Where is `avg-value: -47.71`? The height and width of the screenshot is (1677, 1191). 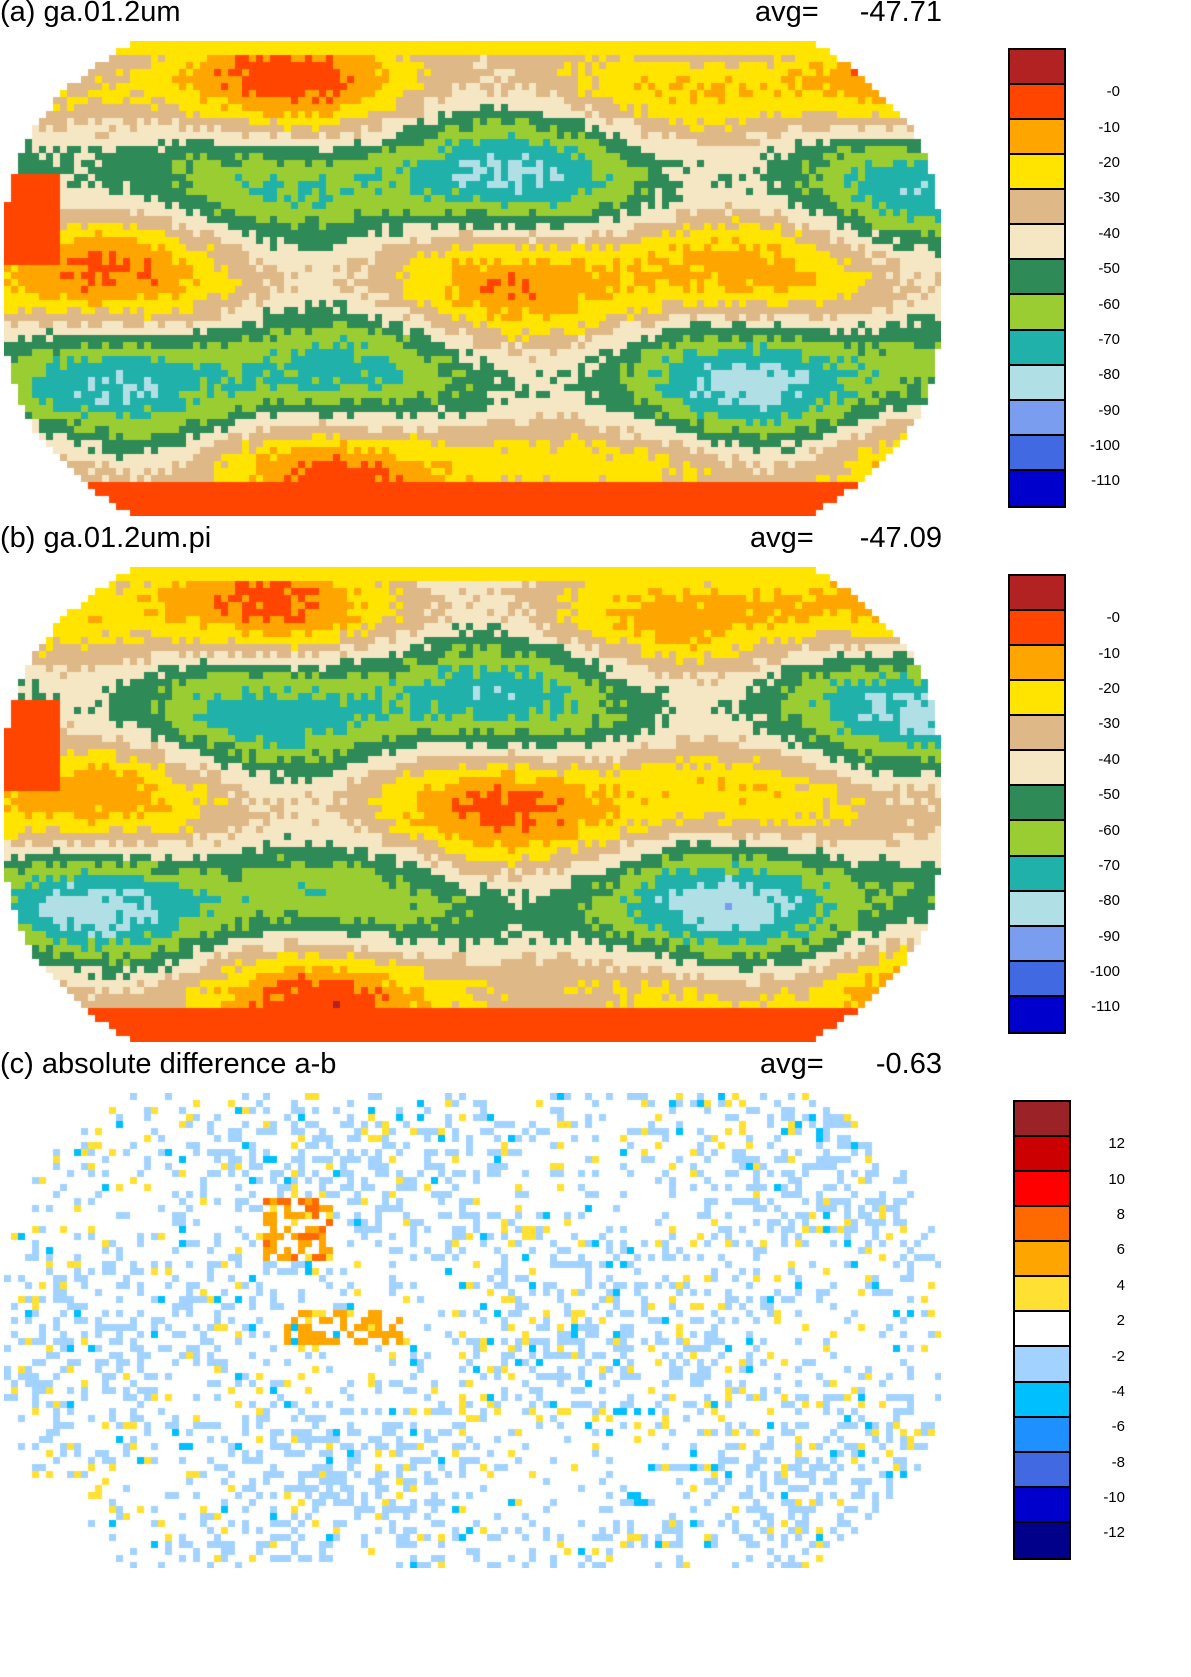
avg-value: -47.71 is located at coordinates (900, 14).